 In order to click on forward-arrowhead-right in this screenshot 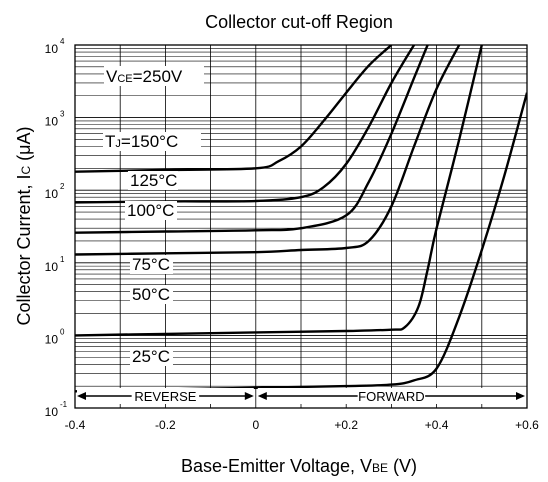, I will do `click(520, 396)`.